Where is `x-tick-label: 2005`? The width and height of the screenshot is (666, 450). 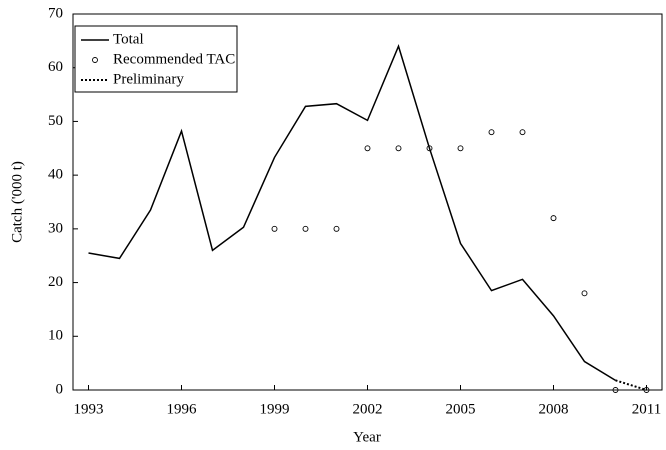 x-tick-label: 2005 is located at coordinates (461, 409).